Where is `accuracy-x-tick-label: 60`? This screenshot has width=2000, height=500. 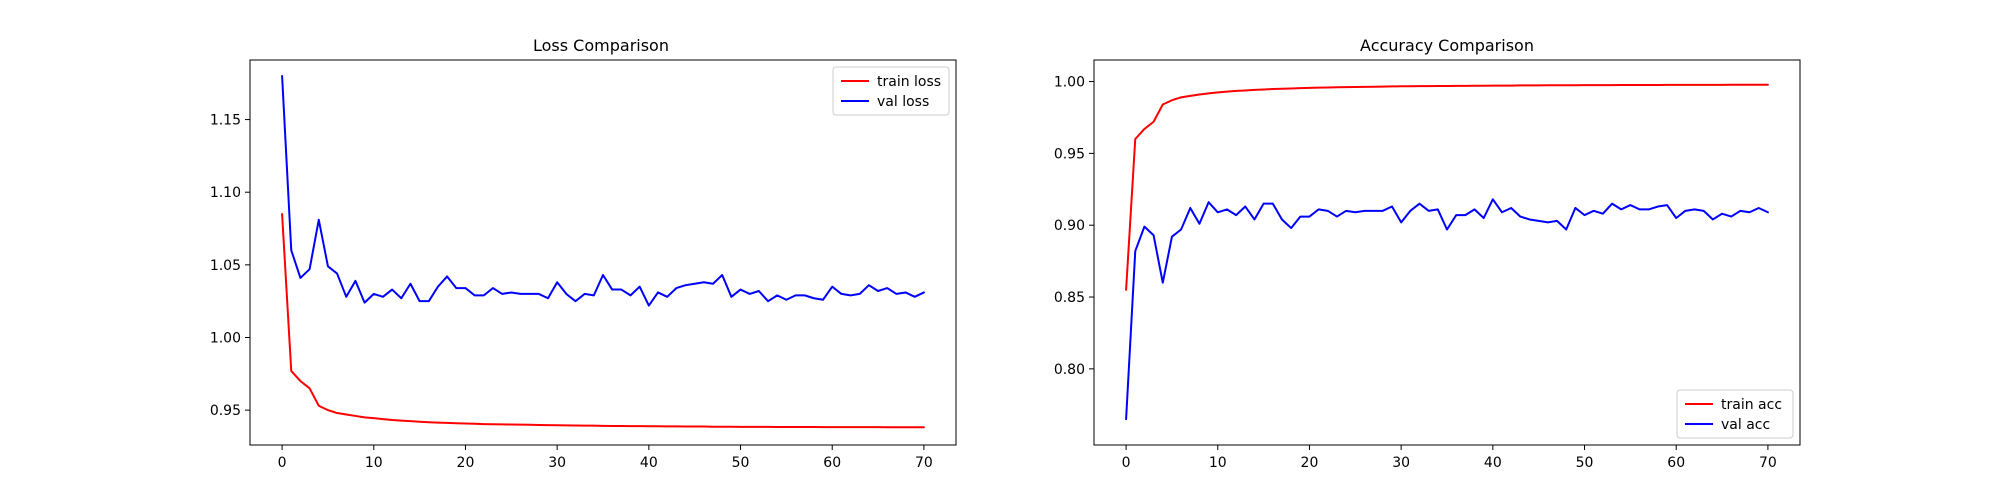
accuracy-x-tick-label: 60 is located at coordinates (1676, 463).